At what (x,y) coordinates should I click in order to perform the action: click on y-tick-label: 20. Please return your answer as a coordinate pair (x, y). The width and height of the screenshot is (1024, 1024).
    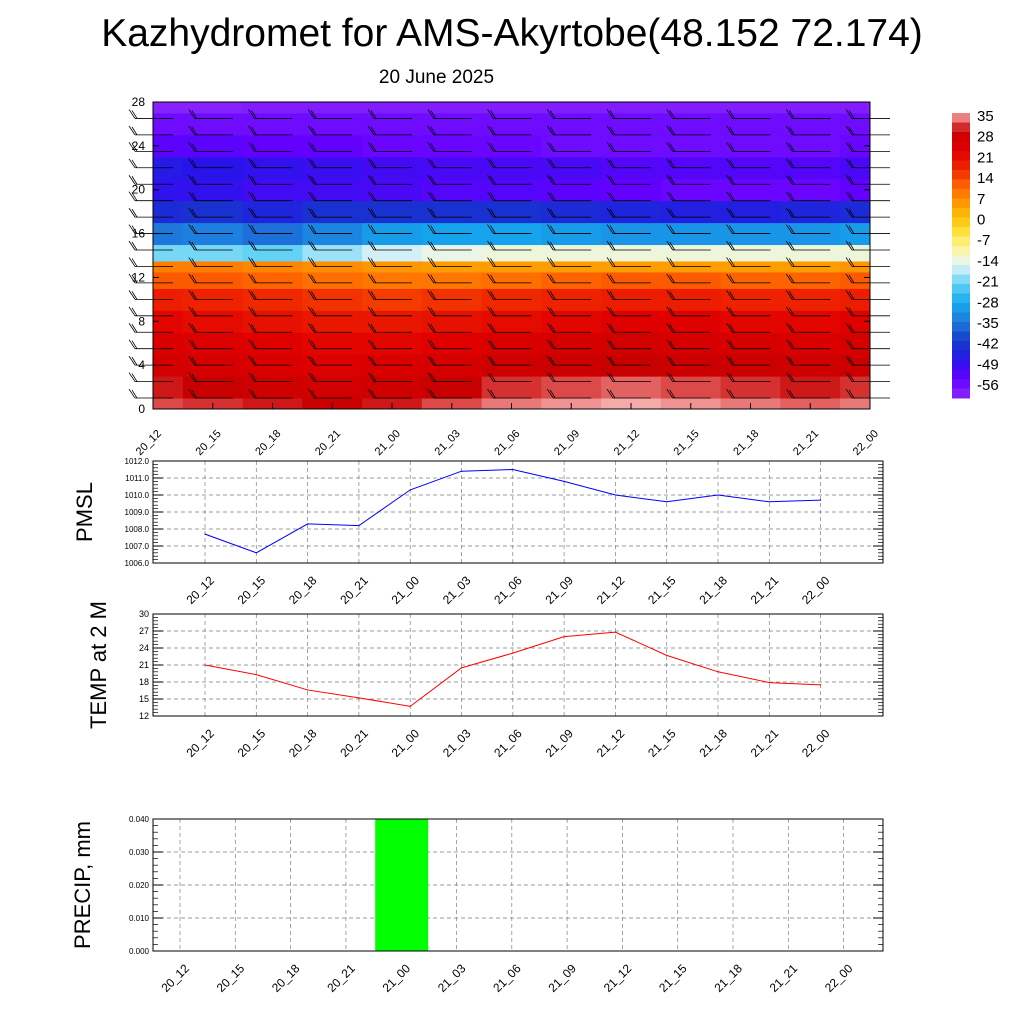
    Looking at the image, I should click on (139, 190).